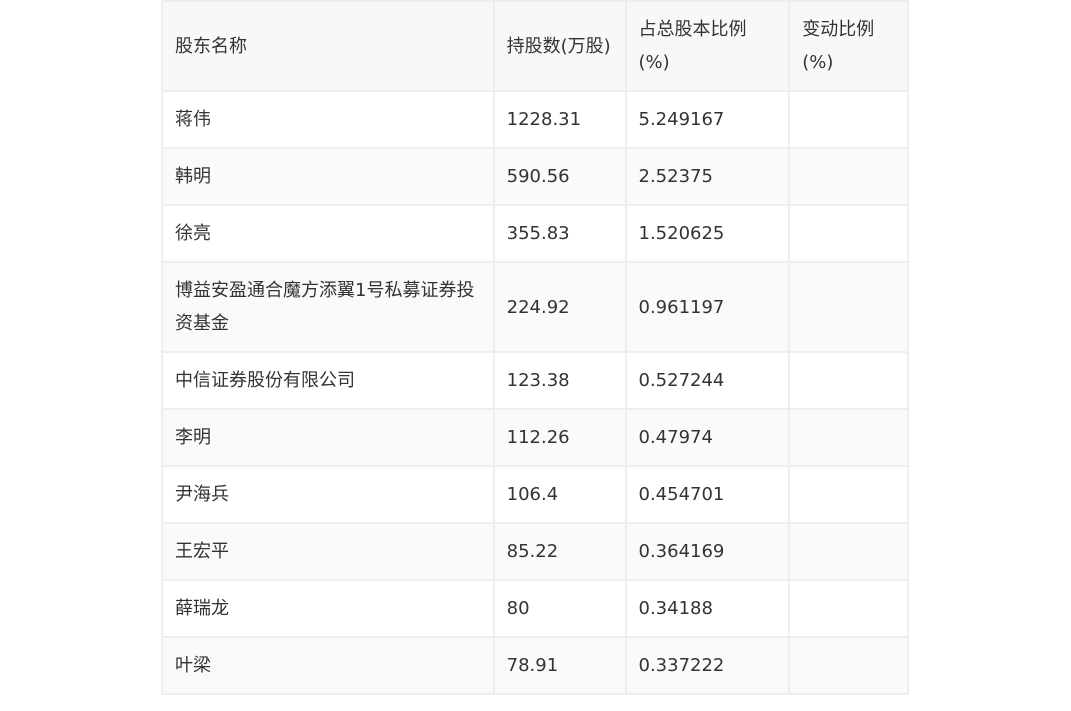  What do you see at coordinates (328, 494) in the screenshot?
I see `cell-name: 尹海兵` at bounding box center [328, 494].